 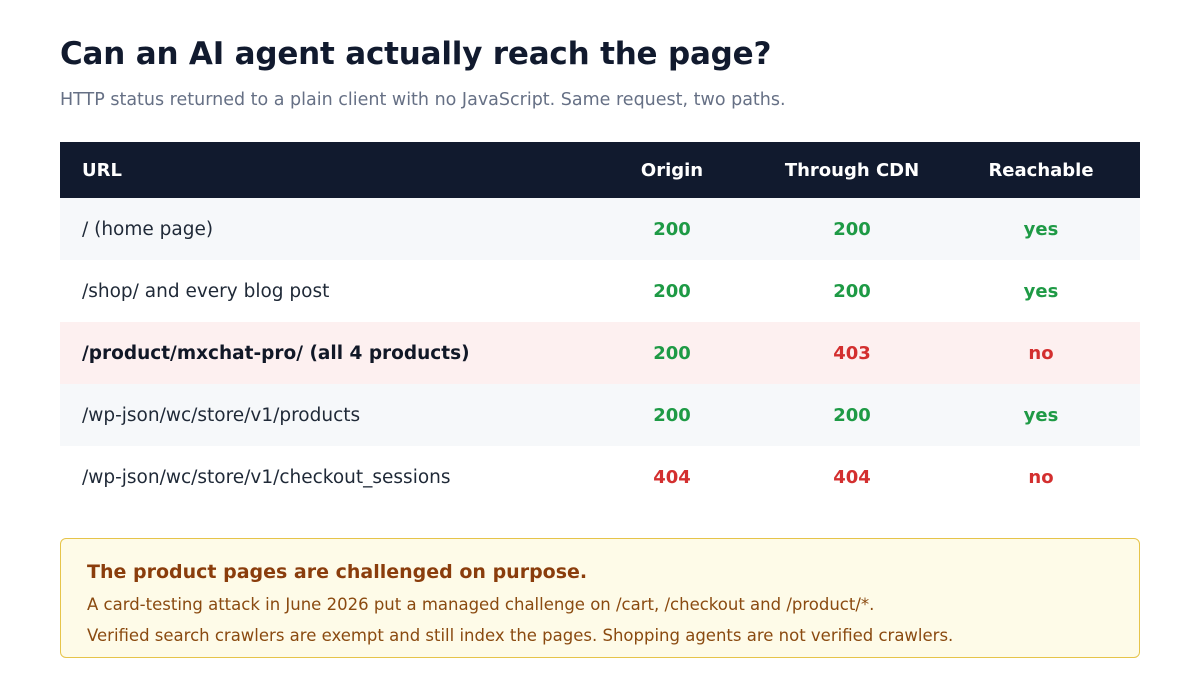 I want to click on cell-origin-status: 404, so click(x=672, y=477).